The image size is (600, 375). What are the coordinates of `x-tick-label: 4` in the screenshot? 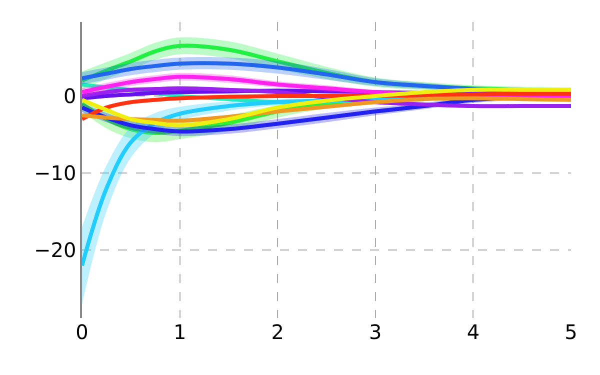 It's located at (473, 332).